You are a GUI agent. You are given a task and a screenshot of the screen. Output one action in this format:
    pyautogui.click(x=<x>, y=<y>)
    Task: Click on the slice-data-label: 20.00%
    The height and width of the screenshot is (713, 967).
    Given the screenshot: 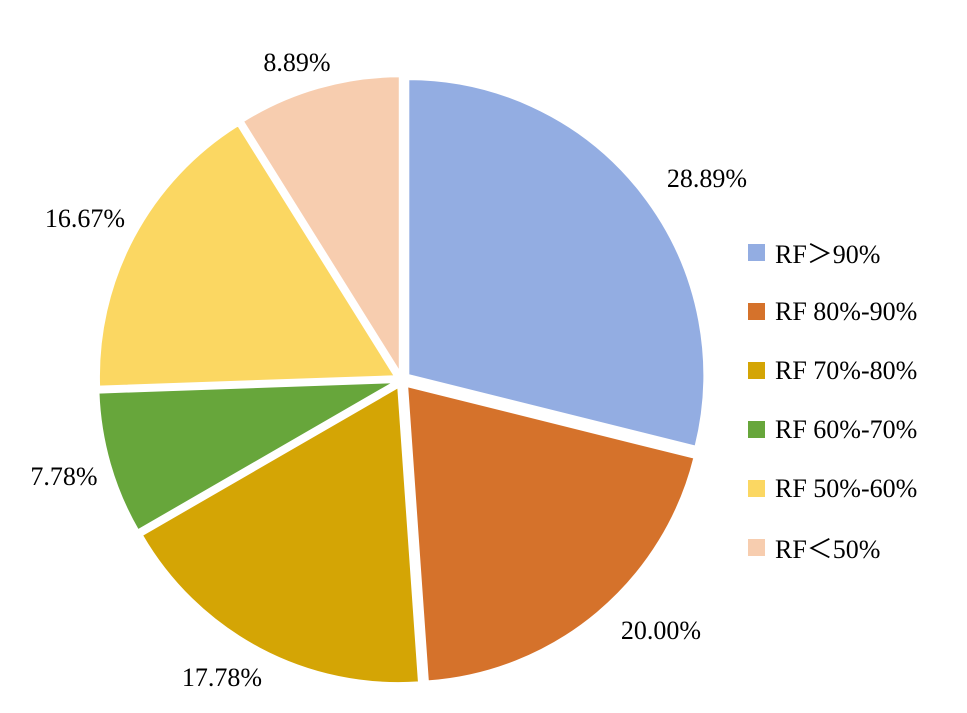 What is the action you would take?
    pyautogui.click(x=661, y=630)
    